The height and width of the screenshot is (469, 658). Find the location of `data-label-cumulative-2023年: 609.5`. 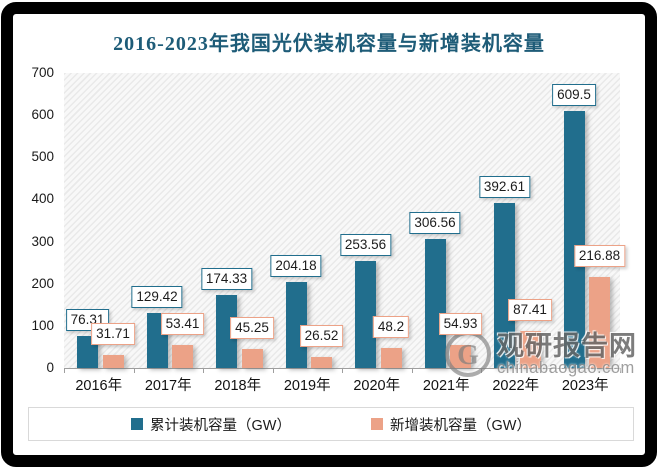

data-label-cumulative-2023年: 609.5 is located at coordinates (574, 95).